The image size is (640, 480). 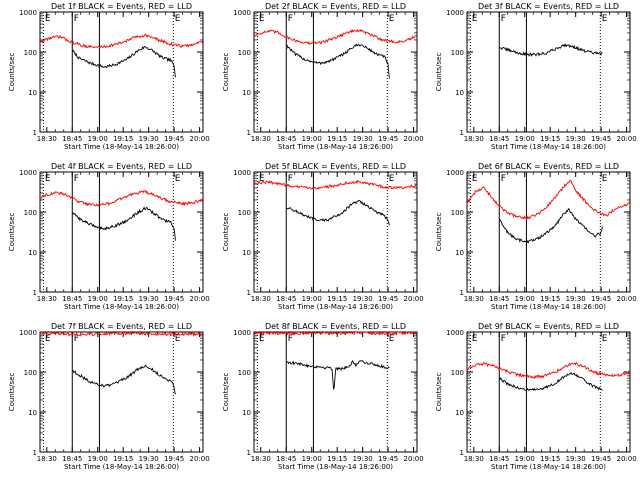 I want to click on panel-title: Det 2f BLACK = Events, RED = LLD, so click(x=335, y=6).